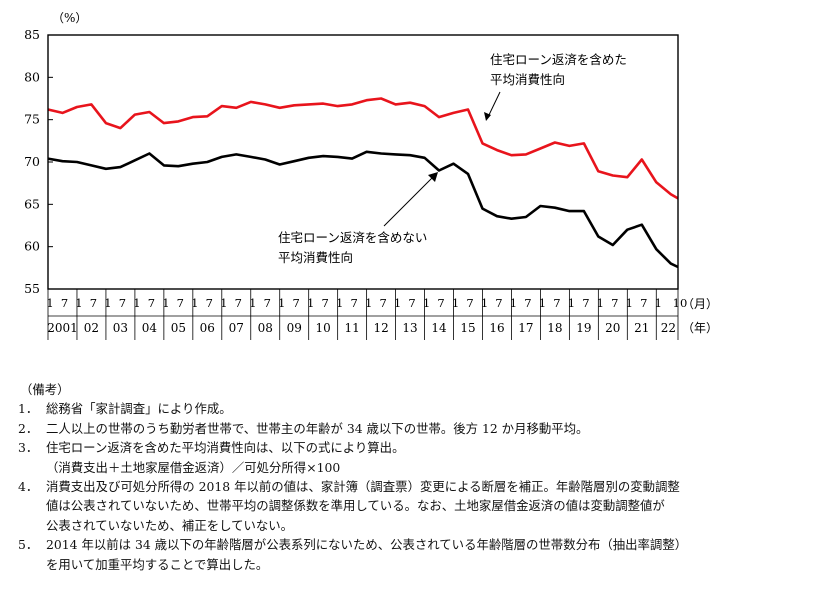  Describe the element at coordinates (157, 564) in the screenshot. I see `note-text-continued: を用いて加重平均することで算出した。` at that location.